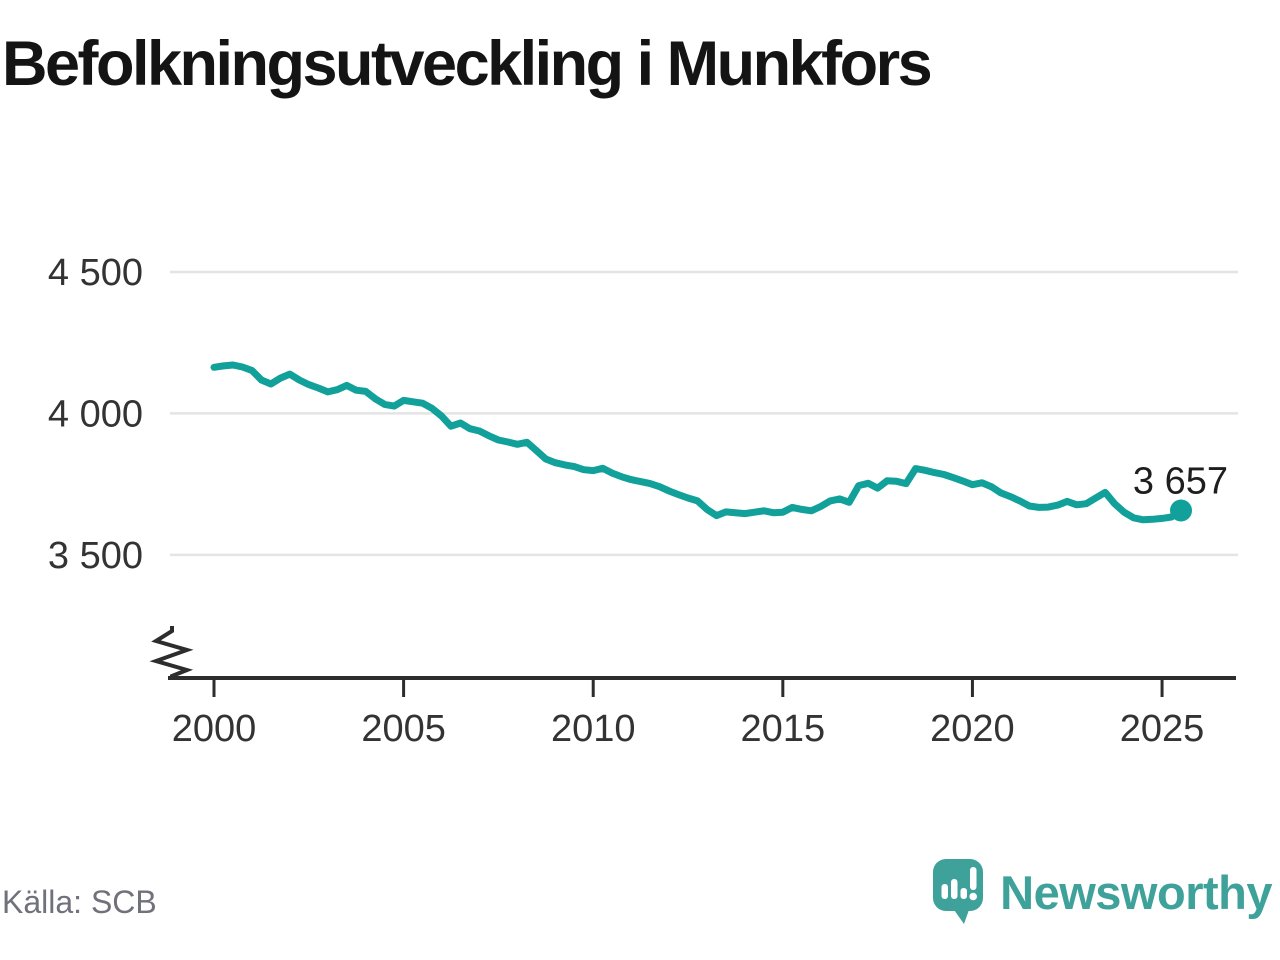 This screenshot has width=1280, height=960. What do you see at coordinates (95, 556) in the screenshot?
I see `y-tick-label: 3 500` at bounding box center [95, 556].